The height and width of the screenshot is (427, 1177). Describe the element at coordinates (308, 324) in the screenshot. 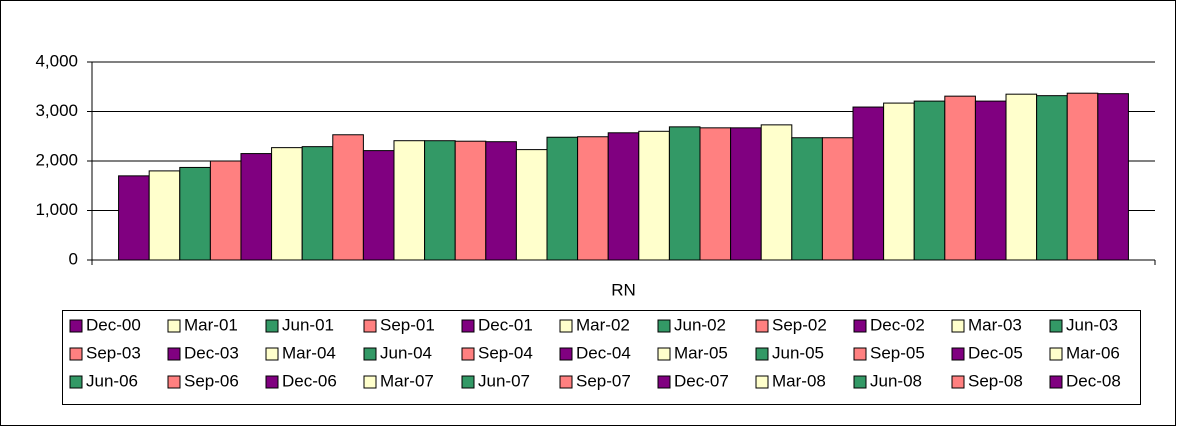

I see `legend-label: Jun-01` at that location.